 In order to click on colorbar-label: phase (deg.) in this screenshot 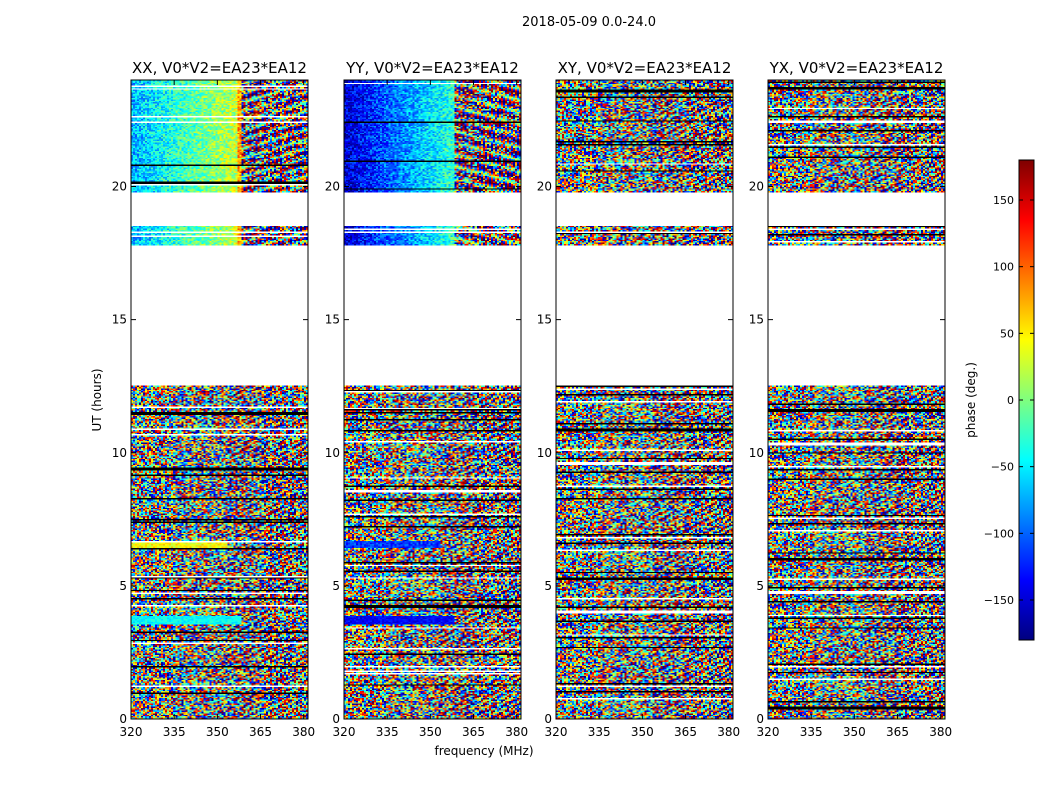, I will do `click(971, 400)`.